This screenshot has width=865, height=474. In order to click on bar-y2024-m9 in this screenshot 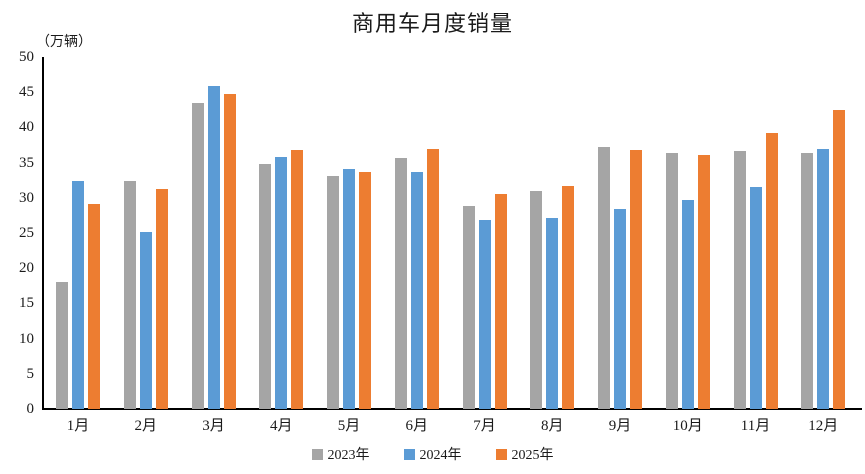, I will do `click(620, 309)`.